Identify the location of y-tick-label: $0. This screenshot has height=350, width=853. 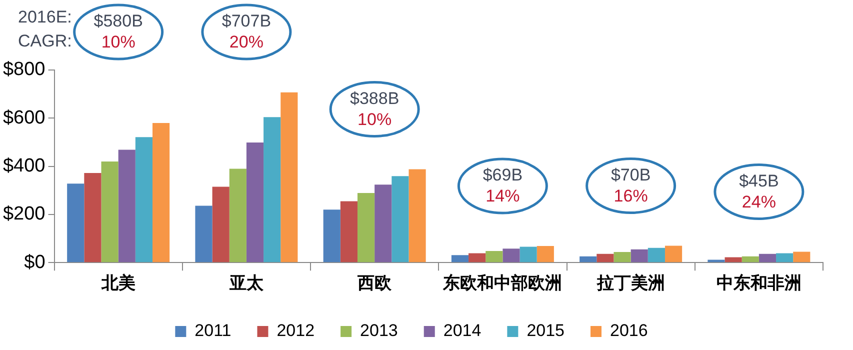
(35, 262).